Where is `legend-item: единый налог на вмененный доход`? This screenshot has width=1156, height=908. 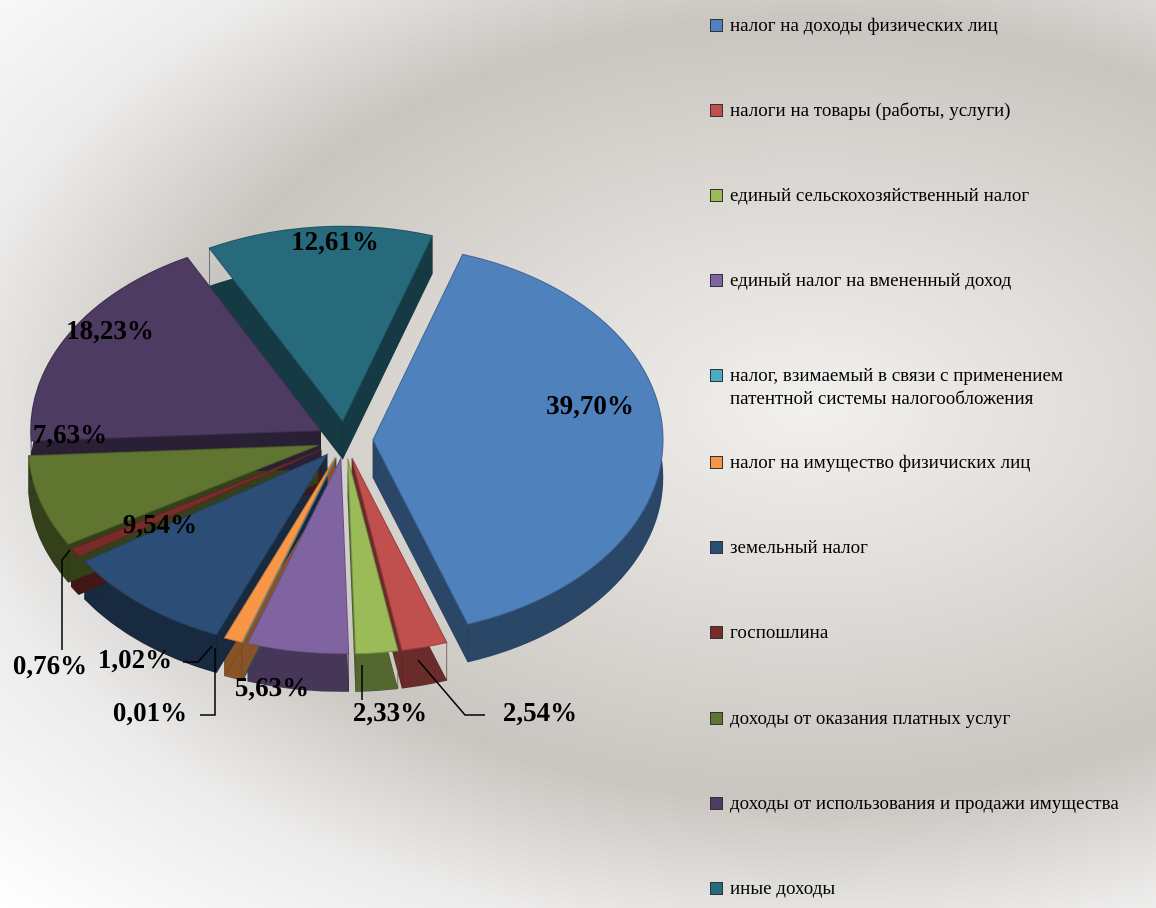
legend-item: единый налог на вмененный доход is located at coordinates (928, 280).